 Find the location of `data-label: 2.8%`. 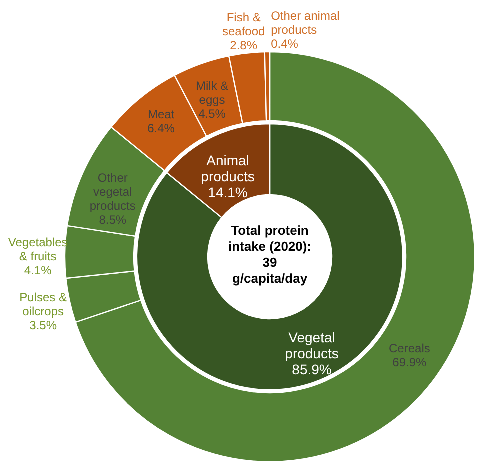

data-label: 2.8% is located at coordinates (244, 45).